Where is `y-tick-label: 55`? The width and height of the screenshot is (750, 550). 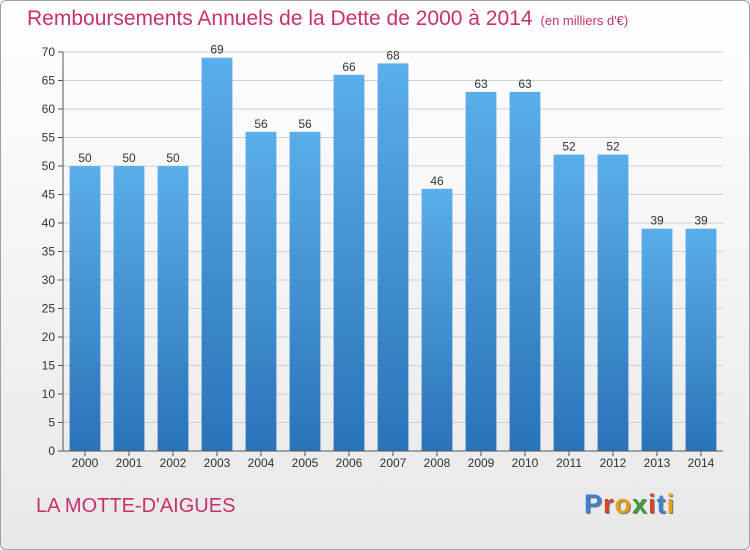 y-tick-label: 55 is located at coordinates (49, 138).